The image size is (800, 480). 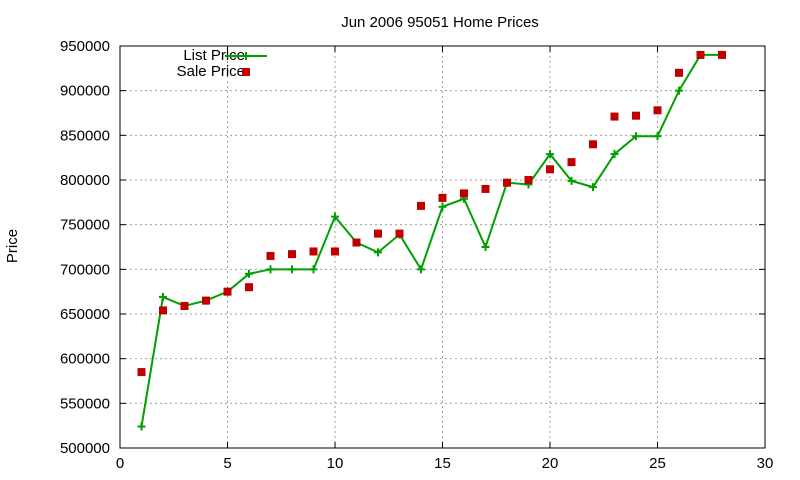 What do you see at coordinates (442, 463) in the screenshot?
I see `x-tick-label: 15` at bounding box center [442, 463].